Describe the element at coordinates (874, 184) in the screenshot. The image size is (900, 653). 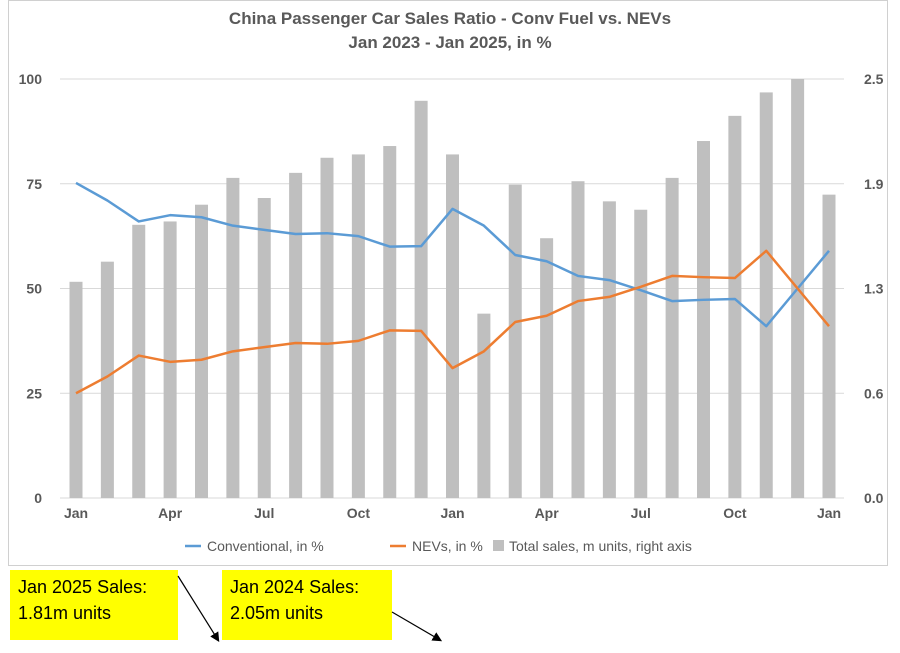
I see `right-axis-tick: 1.9` at that location.